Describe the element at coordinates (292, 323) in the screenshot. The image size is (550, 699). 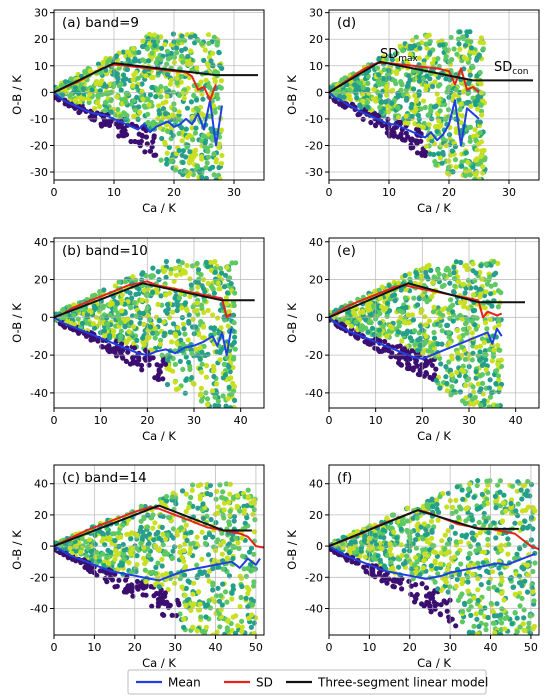
I see `y-axis-label: O-B / K` at that location.